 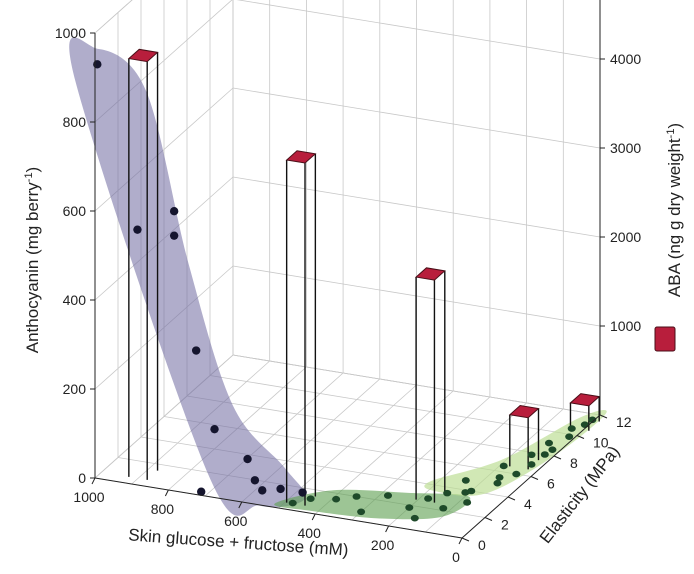 What do you see at coordinates (625, 326) in the screenshot?
I see `right-axis-tick-label: 1000` at bounding box center [625, 326].